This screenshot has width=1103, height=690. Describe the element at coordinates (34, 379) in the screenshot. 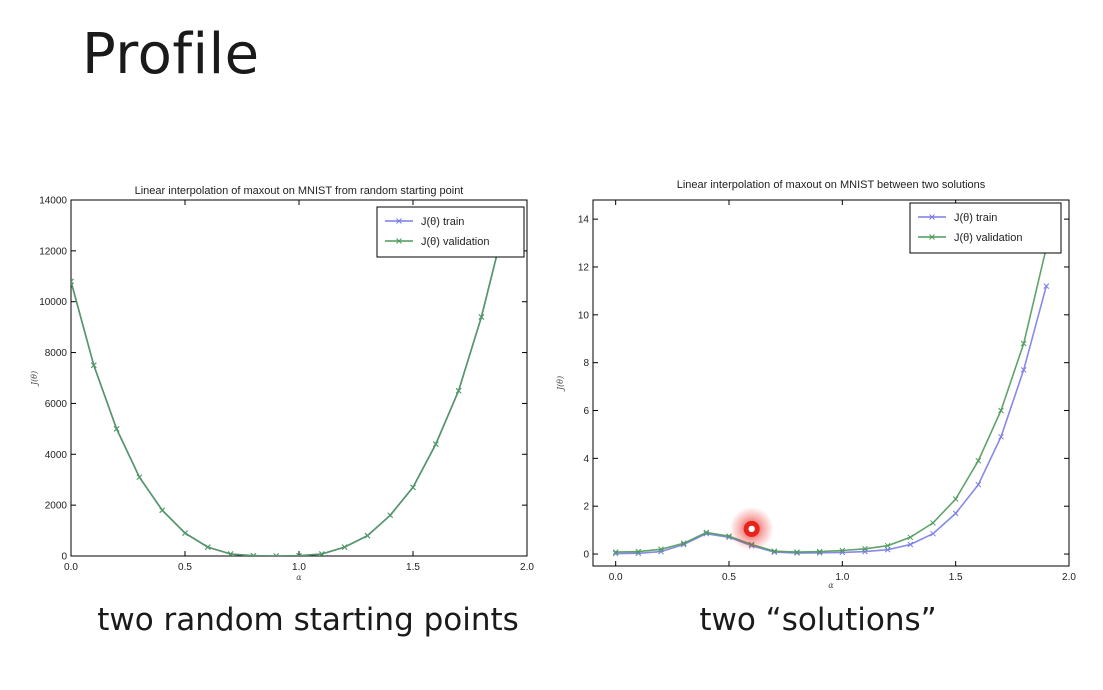

I see `y-axis-label: J(θ)` at that location.